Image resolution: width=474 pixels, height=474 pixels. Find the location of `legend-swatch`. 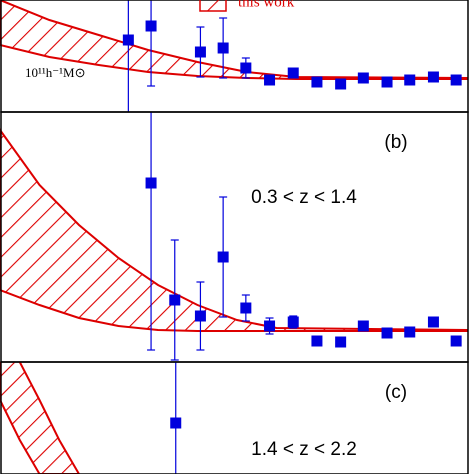

legend-swatch is located at coordinates (213, 6).